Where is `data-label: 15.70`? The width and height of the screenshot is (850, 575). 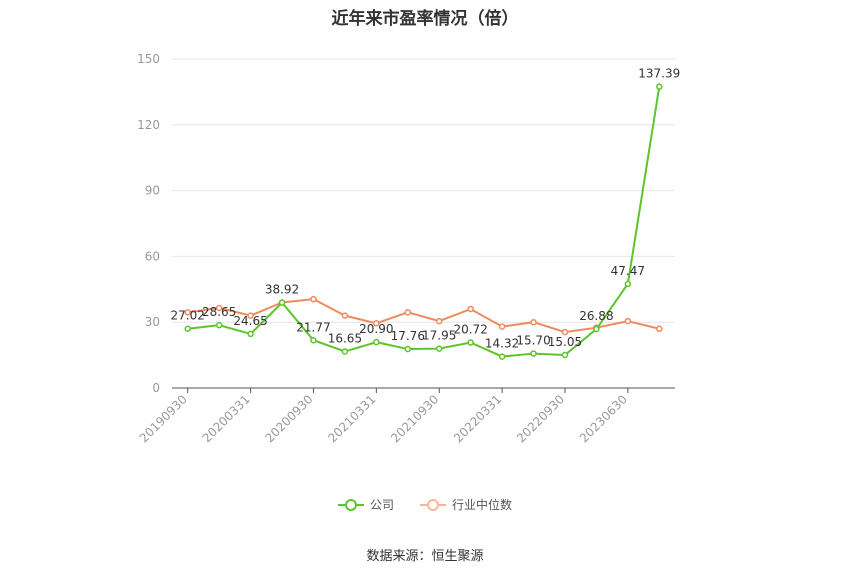
data-label: 15.70 is located at coordinates (533, 341).